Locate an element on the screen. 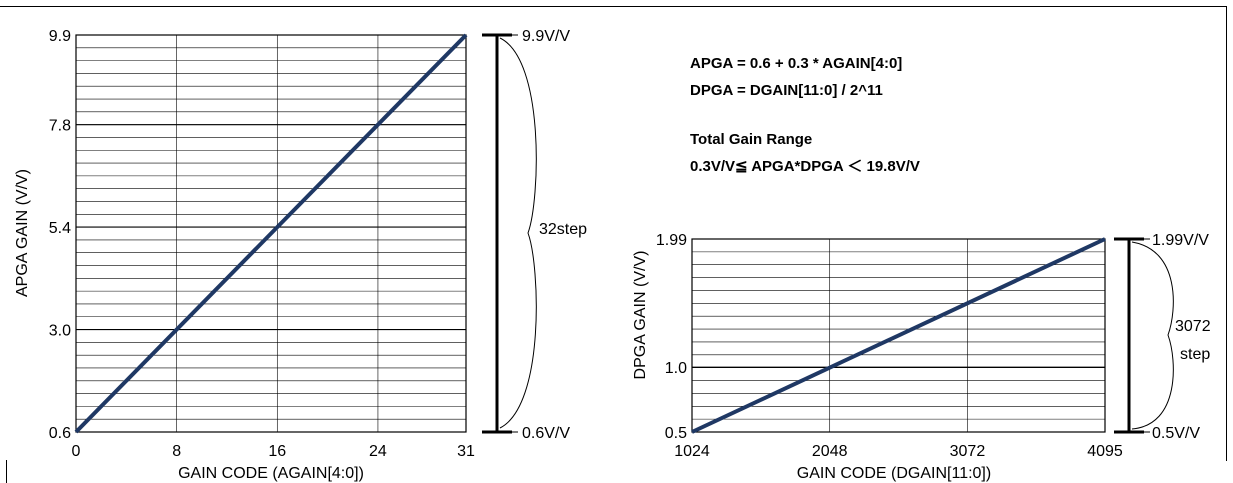 The height and width of the screenshot is (483, 1233). apga-y-tick-label: 0.6 is located at coordinates (60, 433).